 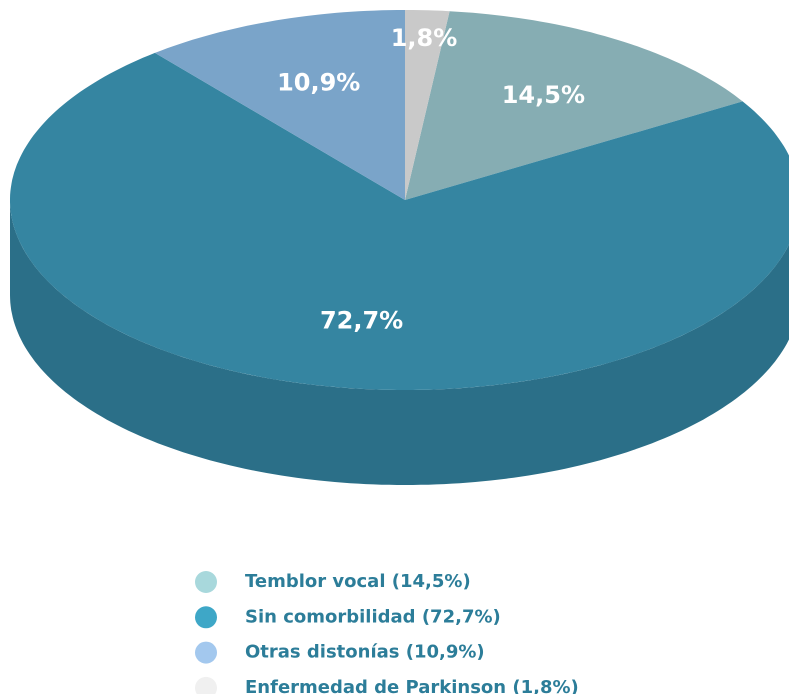 What do you see at coordinates (365, 652) in the screenshot?
I see `legend-label: Otras distonías (10,9%)` at bounding box center [365, 652].